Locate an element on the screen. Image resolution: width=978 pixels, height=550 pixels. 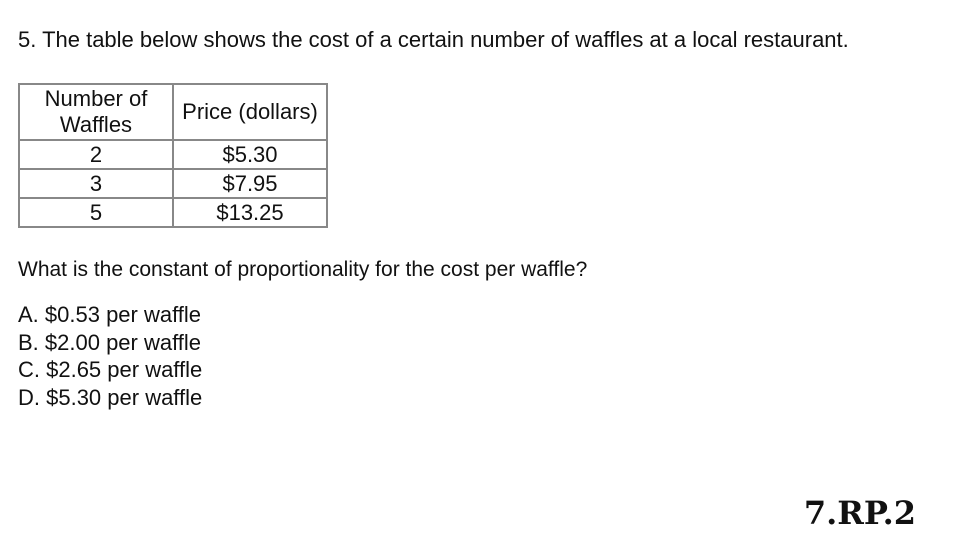
cell-waffles: 2 is located at coordinates (96, 154).